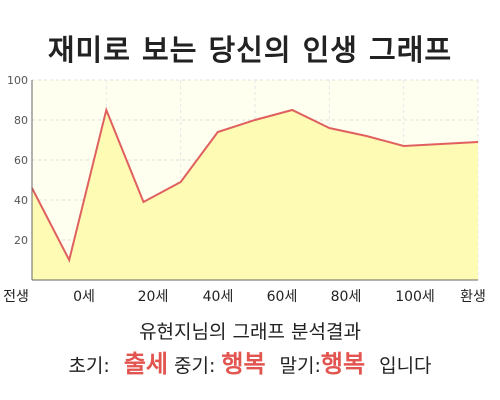 This screenshot has height=400, width=500. What do you see at coordinates (415, 297) in the screenshot?
I see `x-tick-label: 100세` at bounding box center [415, 297].